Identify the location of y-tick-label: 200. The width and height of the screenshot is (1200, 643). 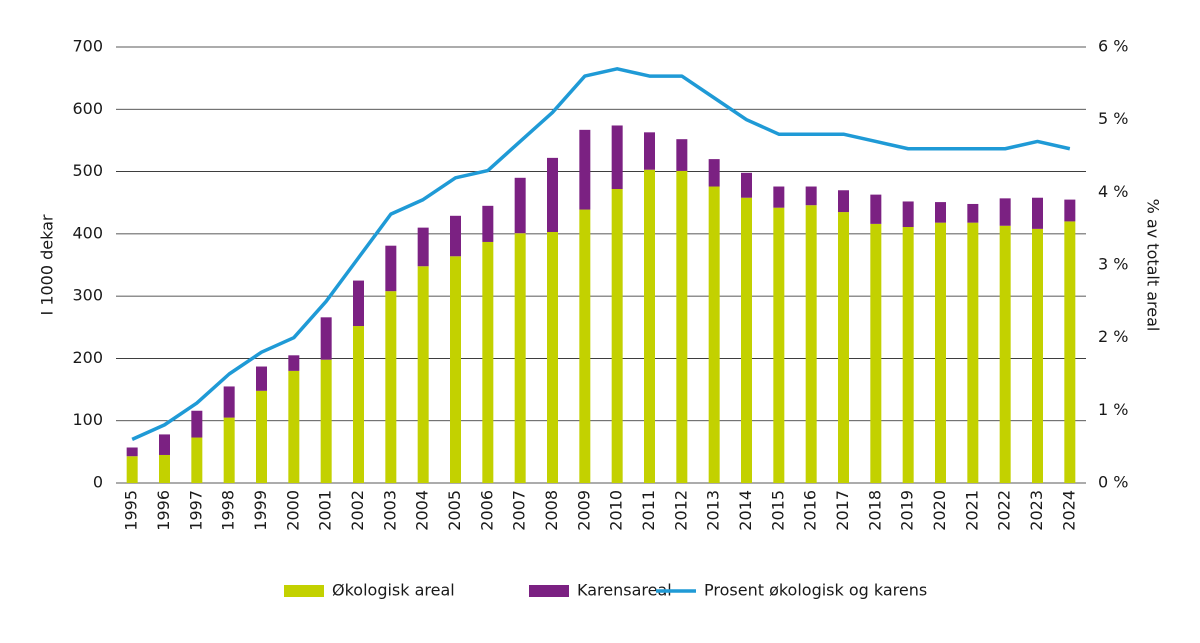
(87, 357).